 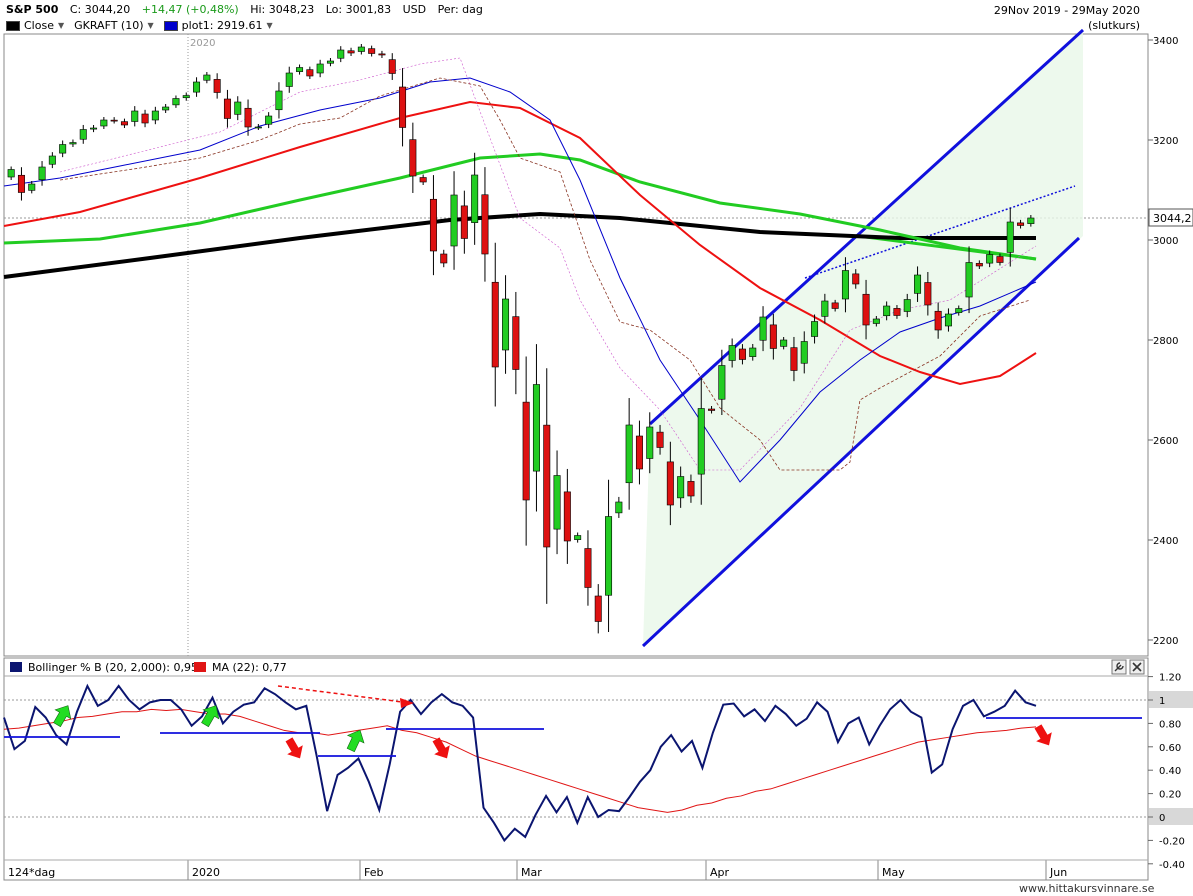 I want to click on ma-legend: MA (22): 0,77, so click(x=249, y=667).